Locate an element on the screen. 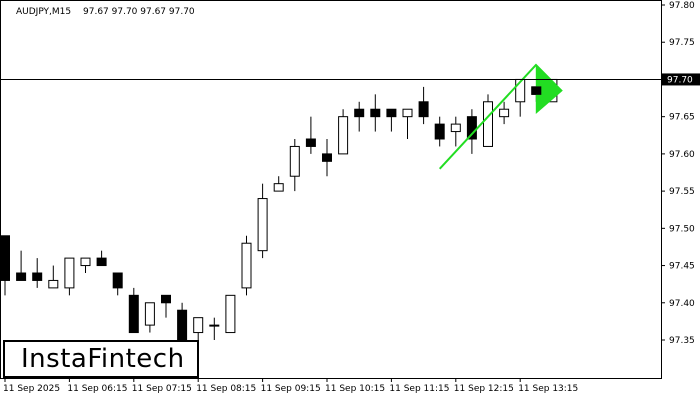 The width and height of the screenshot is (700, 400). x-tick-label: 11 Sep 07:15 is located at coordinates (162, 389).